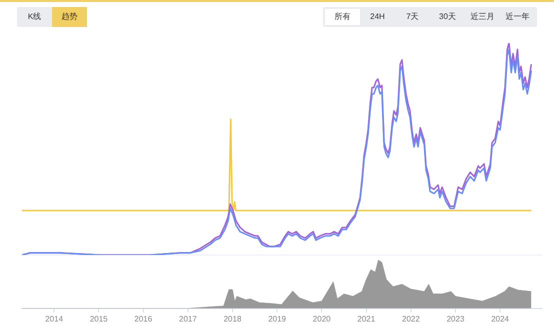  I want to click on x-tick-label: 2018, so click(233, 319).